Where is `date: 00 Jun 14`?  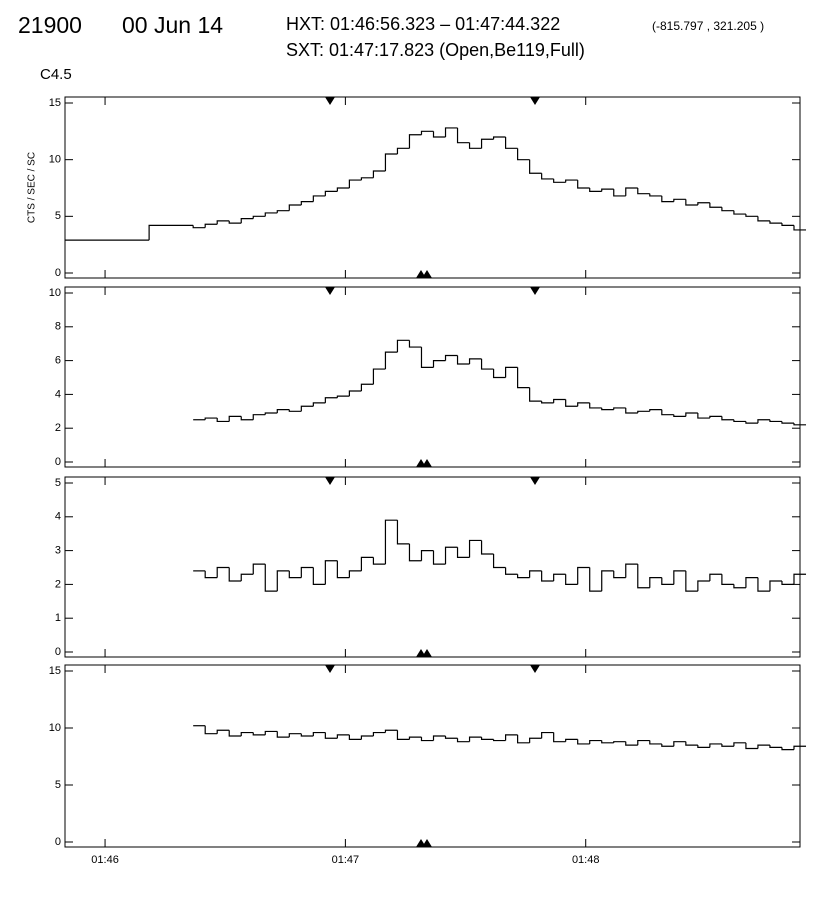
date: 00 Jun 14 is located at coordinates (172, 25).